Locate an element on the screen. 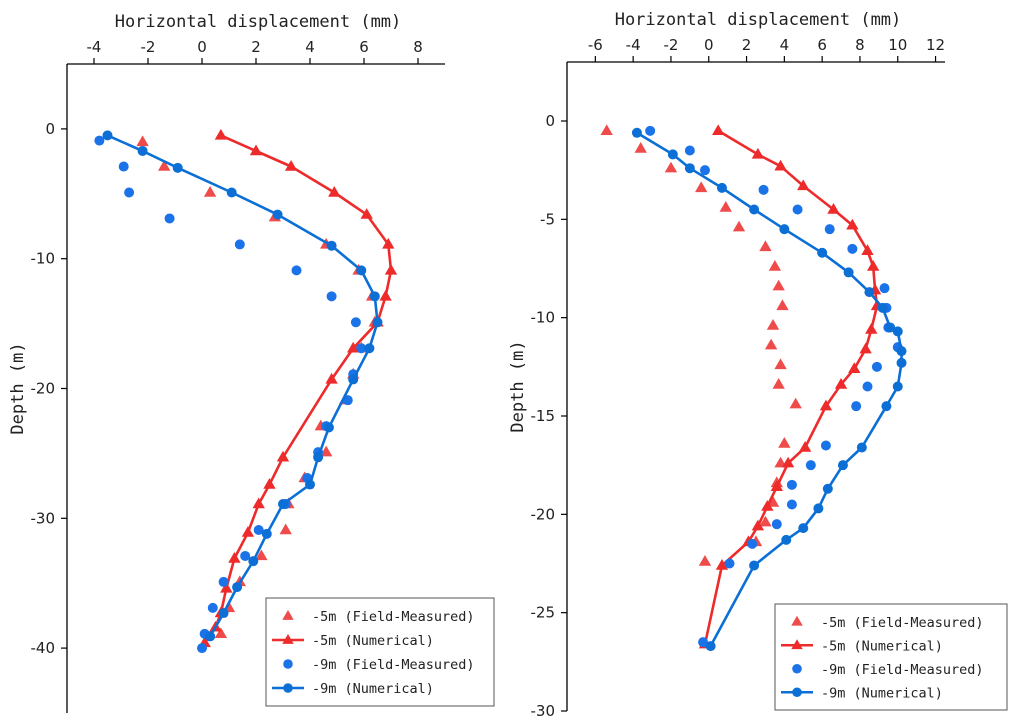 Image resolution: width=1017 pixels, height=721 pixels. y-tick-label: -15 is located at coordinates (543, 416).